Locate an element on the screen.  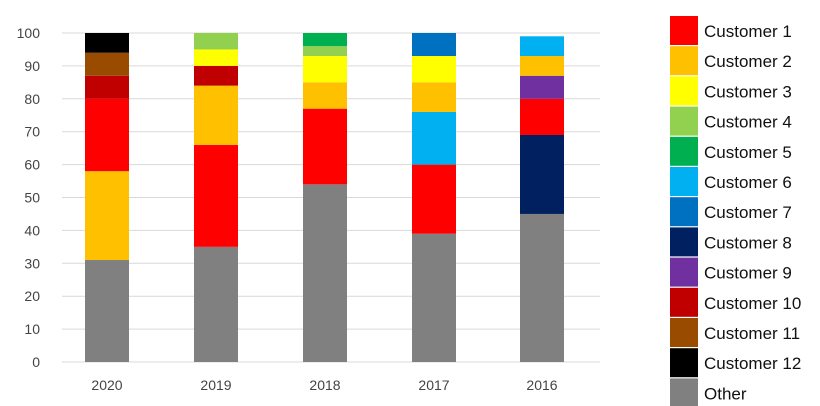
legend-label: Customer 4 is located at coordinates (748, 122).